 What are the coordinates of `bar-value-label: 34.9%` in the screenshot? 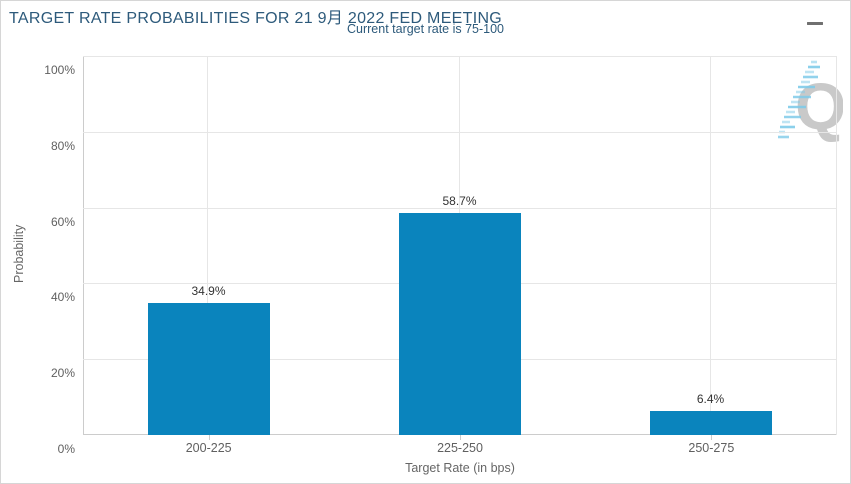 It's located at (208, 290).